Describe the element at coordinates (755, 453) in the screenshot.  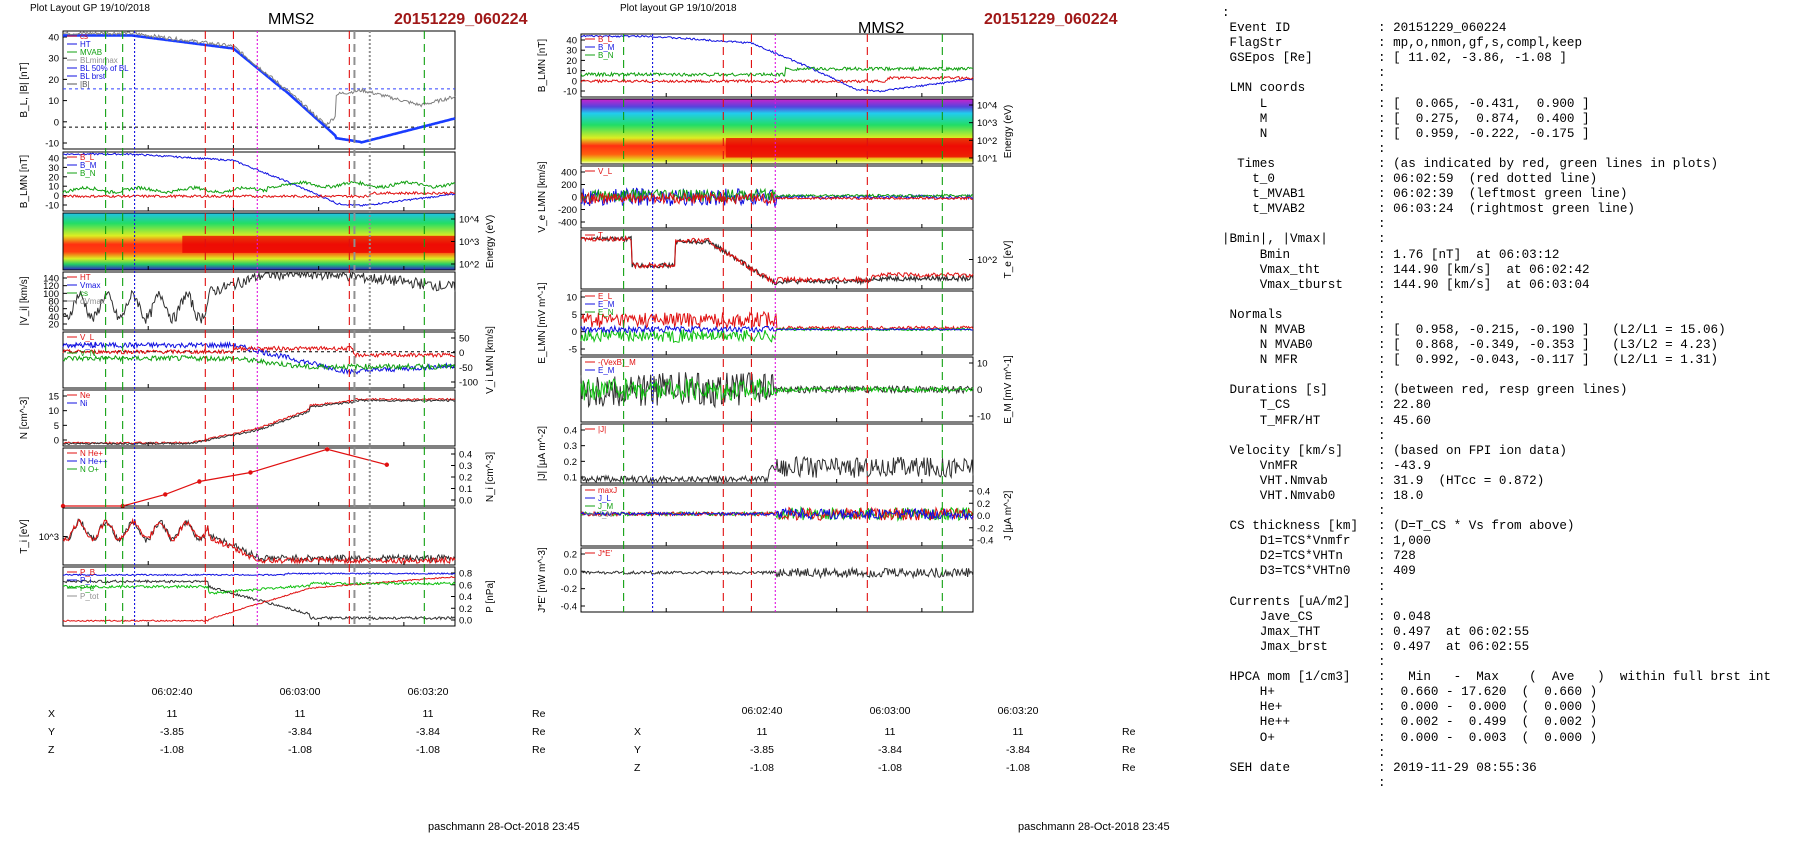
I see `panel-J: 0.4 0.3 0.2 0.1 |J| [μA m^-2] |J|` at that location.